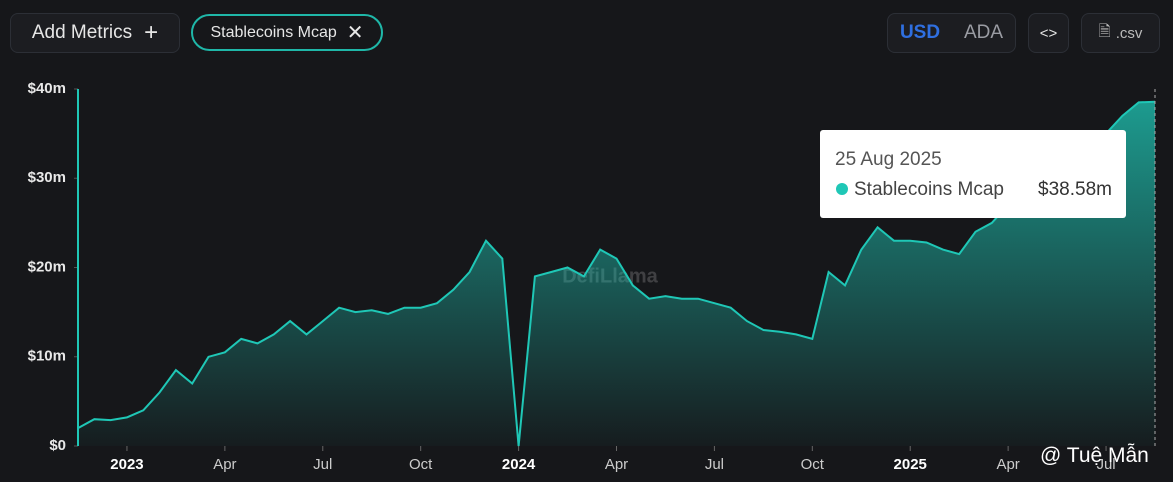  Describe the element at coordinates (1104, 31) in the screenshot. I see `file-icon: 🗎` at that location.